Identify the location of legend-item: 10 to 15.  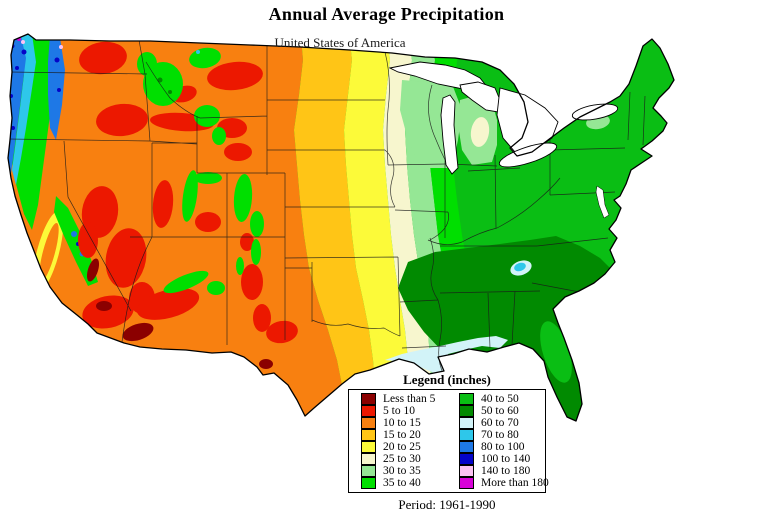
(404, 423).